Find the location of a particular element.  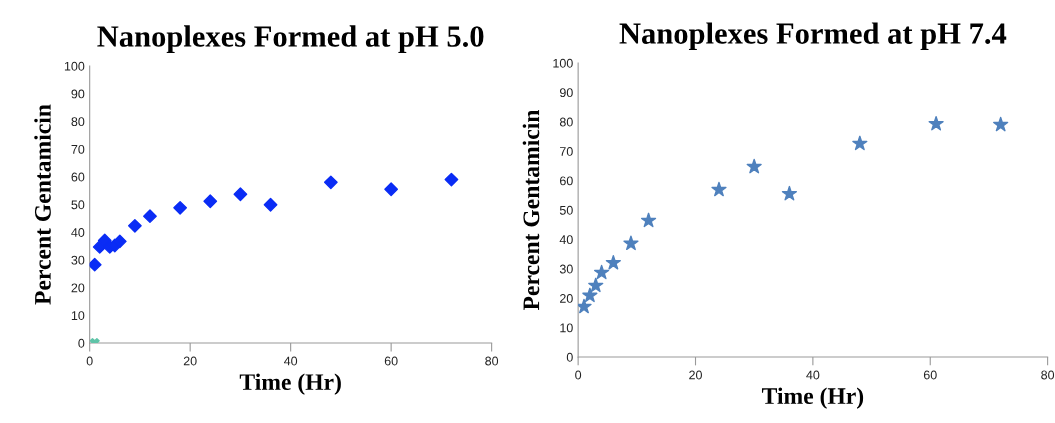

chart-title: Nanoplexes Formed at pH 5.0 is located at coordinates (290, 39).